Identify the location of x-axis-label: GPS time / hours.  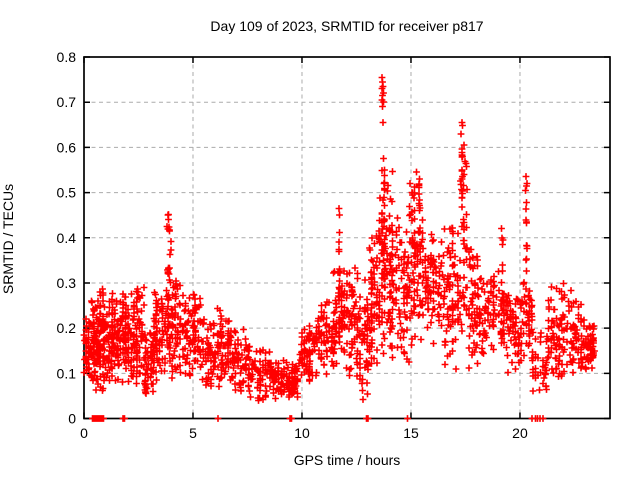
(347, 460).